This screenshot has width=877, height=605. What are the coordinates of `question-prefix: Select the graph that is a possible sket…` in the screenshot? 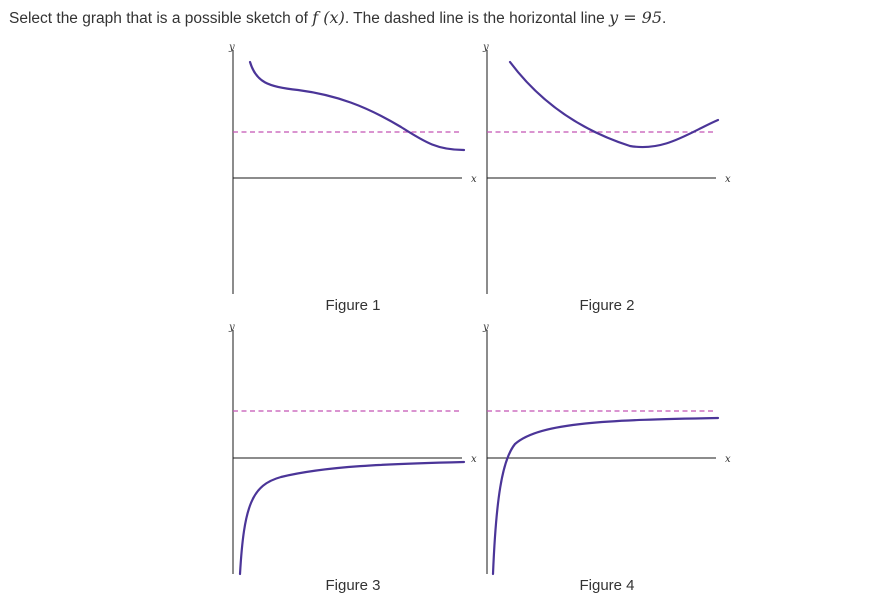 It's located at (161, 18).